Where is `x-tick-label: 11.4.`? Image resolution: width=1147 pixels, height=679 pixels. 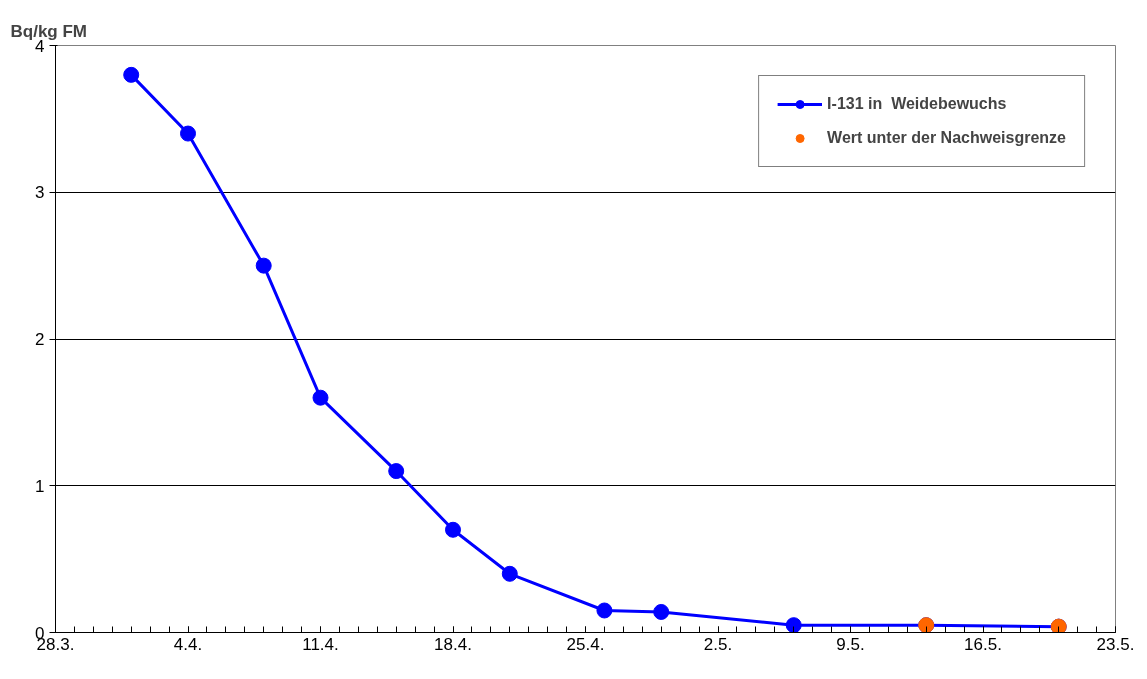
x-tick-label: 11.4. is located at coordinates (320, 644).